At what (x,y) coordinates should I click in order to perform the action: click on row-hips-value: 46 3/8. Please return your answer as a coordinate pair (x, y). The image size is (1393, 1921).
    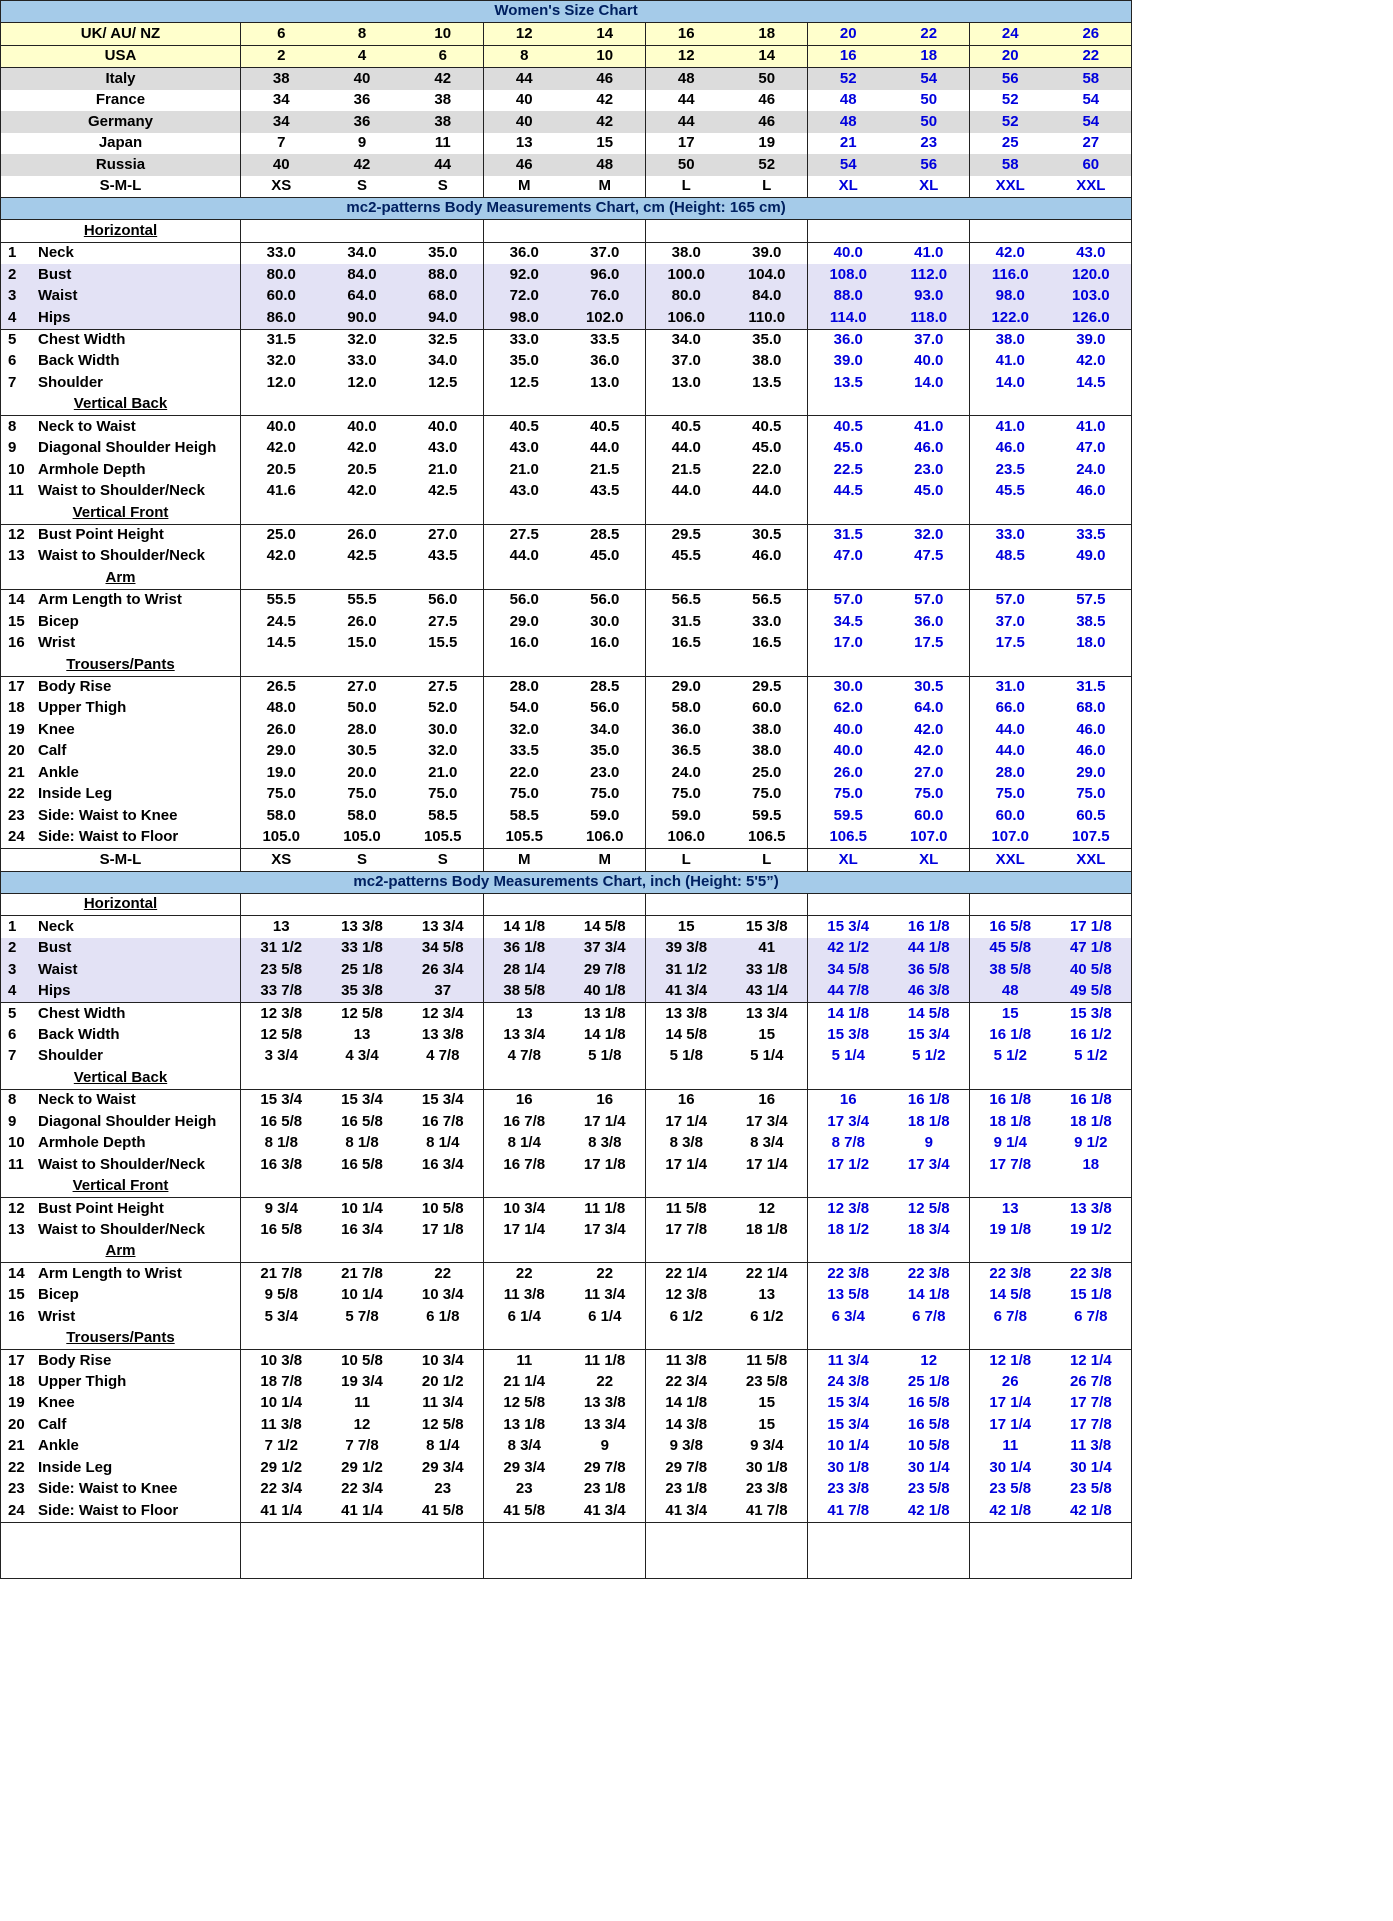
    Looking at the image, I should click on (929, 992).